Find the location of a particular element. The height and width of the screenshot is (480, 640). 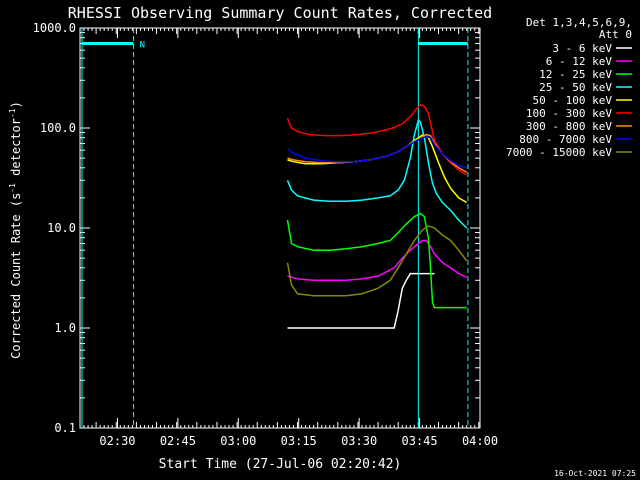

series-lines is located at coordinates (377, 216).